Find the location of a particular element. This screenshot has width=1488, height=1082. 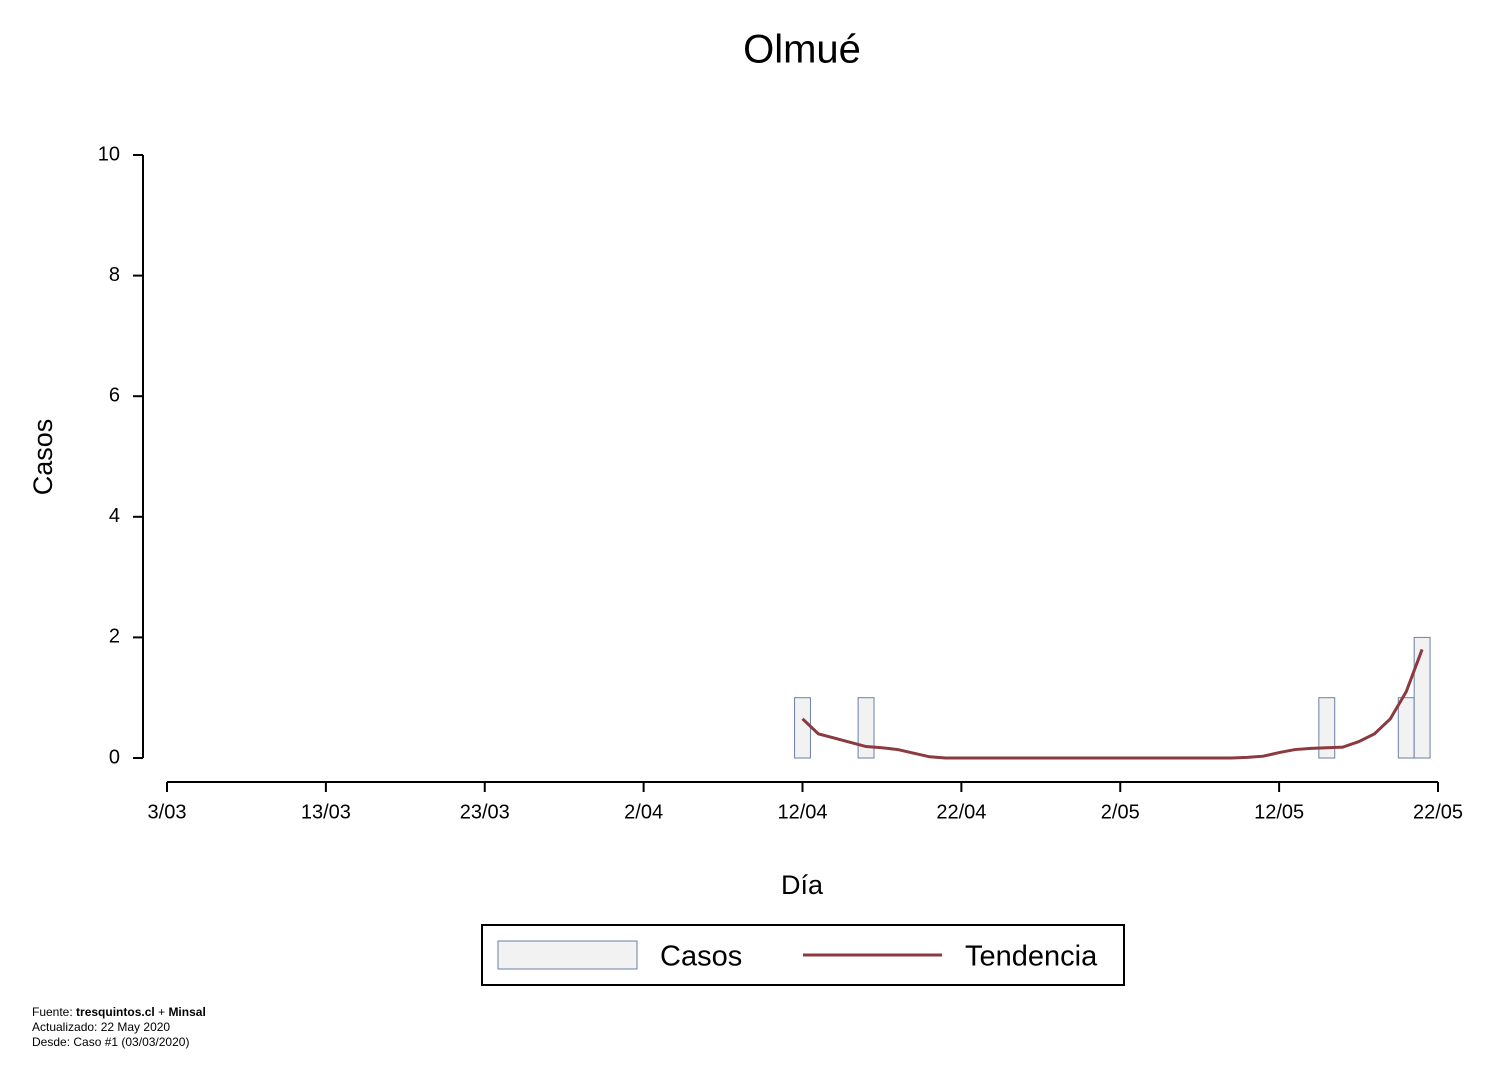

x-tick-label: 3/03 is located at coordinates (167, 812).